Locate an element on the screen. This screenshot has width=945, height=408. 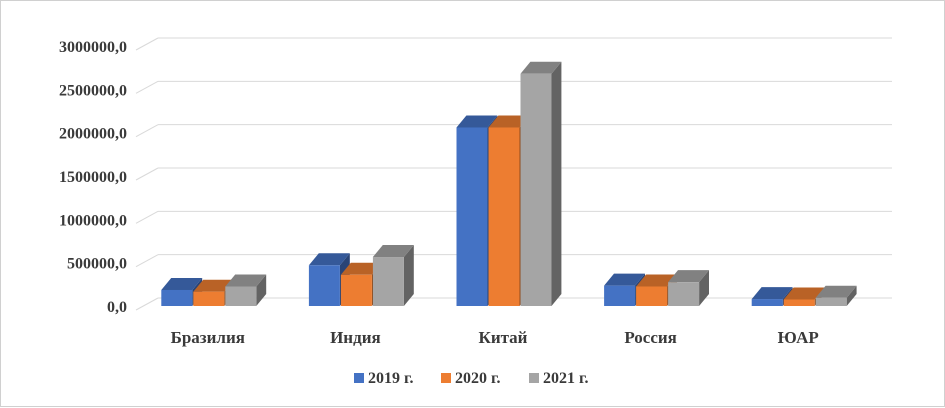
x-axis-categories: Бразилия Индия Китай Россия ЮАР is located at coordinates (495, 337).